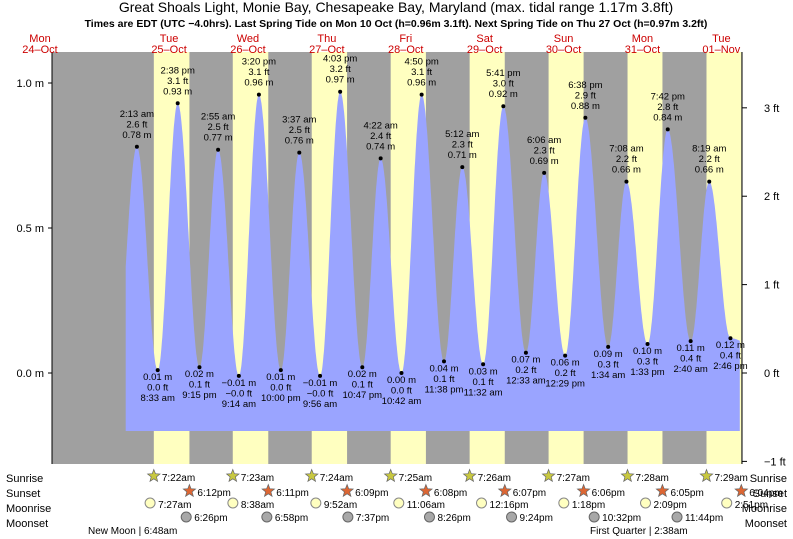  I want to click on date-label: 28–Oct, so click(405, 50).